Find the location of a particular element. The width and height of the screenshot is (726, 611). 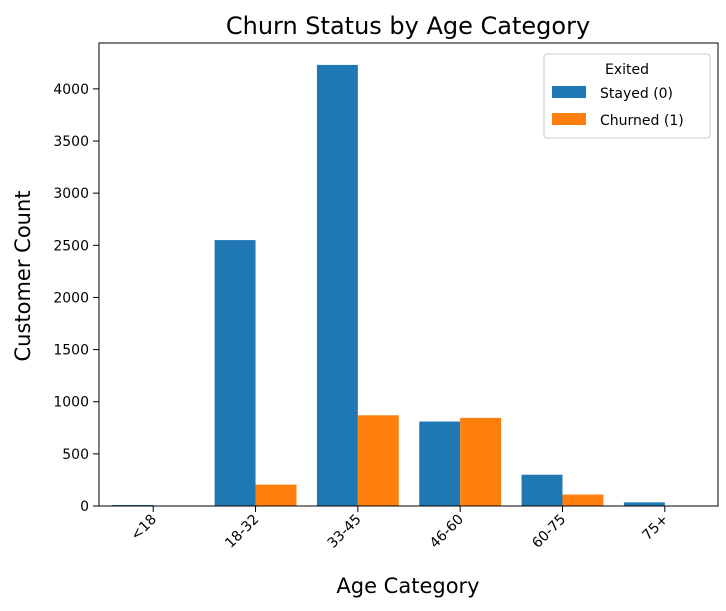

y-tick-label: 500 is located at coordinates (75, 455).